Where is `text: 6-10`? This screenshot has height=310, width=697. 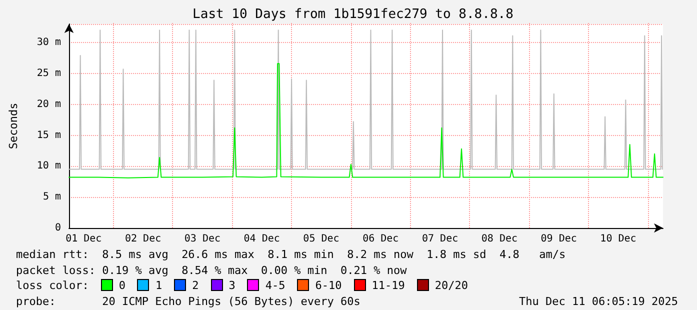
text: 6-10 is located at coordinates (328, 285).